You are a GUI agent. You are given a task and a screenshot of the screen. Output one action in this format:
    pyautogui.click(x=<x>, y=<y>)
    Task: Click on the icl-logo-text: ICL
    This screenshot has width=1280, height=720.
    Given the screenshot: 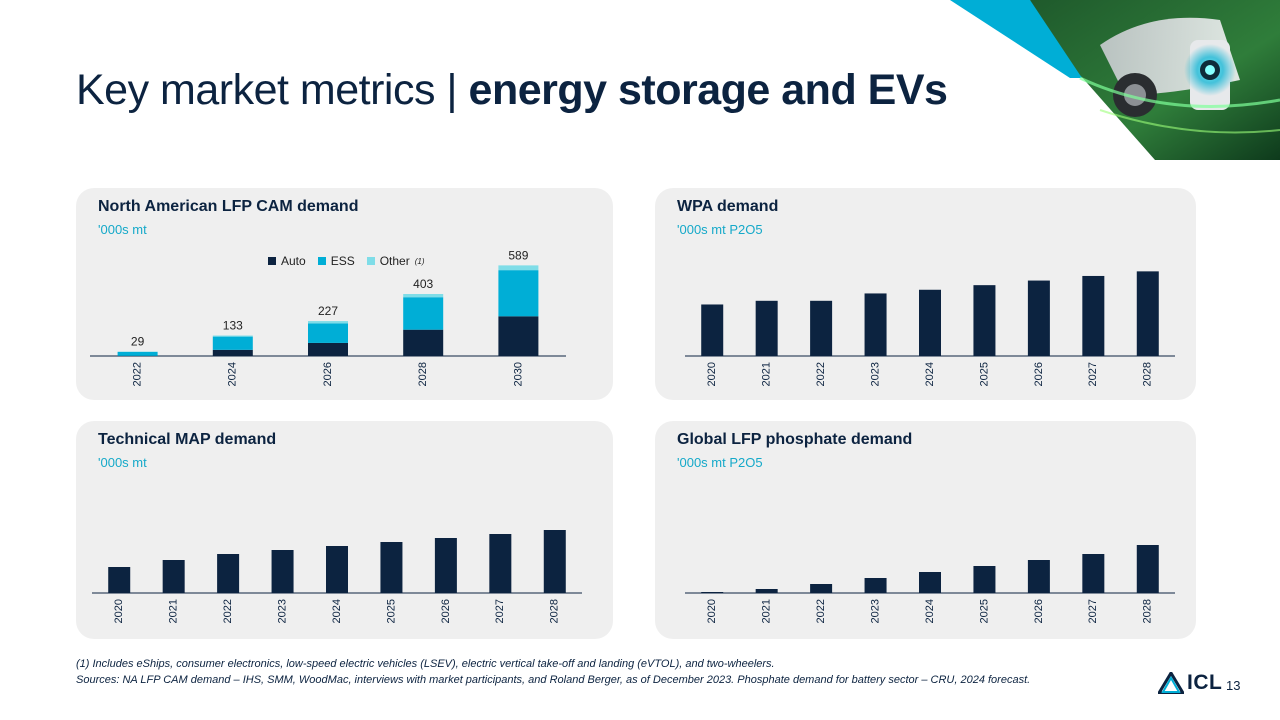 What is the action you would take?
    pyautogui.click(x=1205, y=682)
    